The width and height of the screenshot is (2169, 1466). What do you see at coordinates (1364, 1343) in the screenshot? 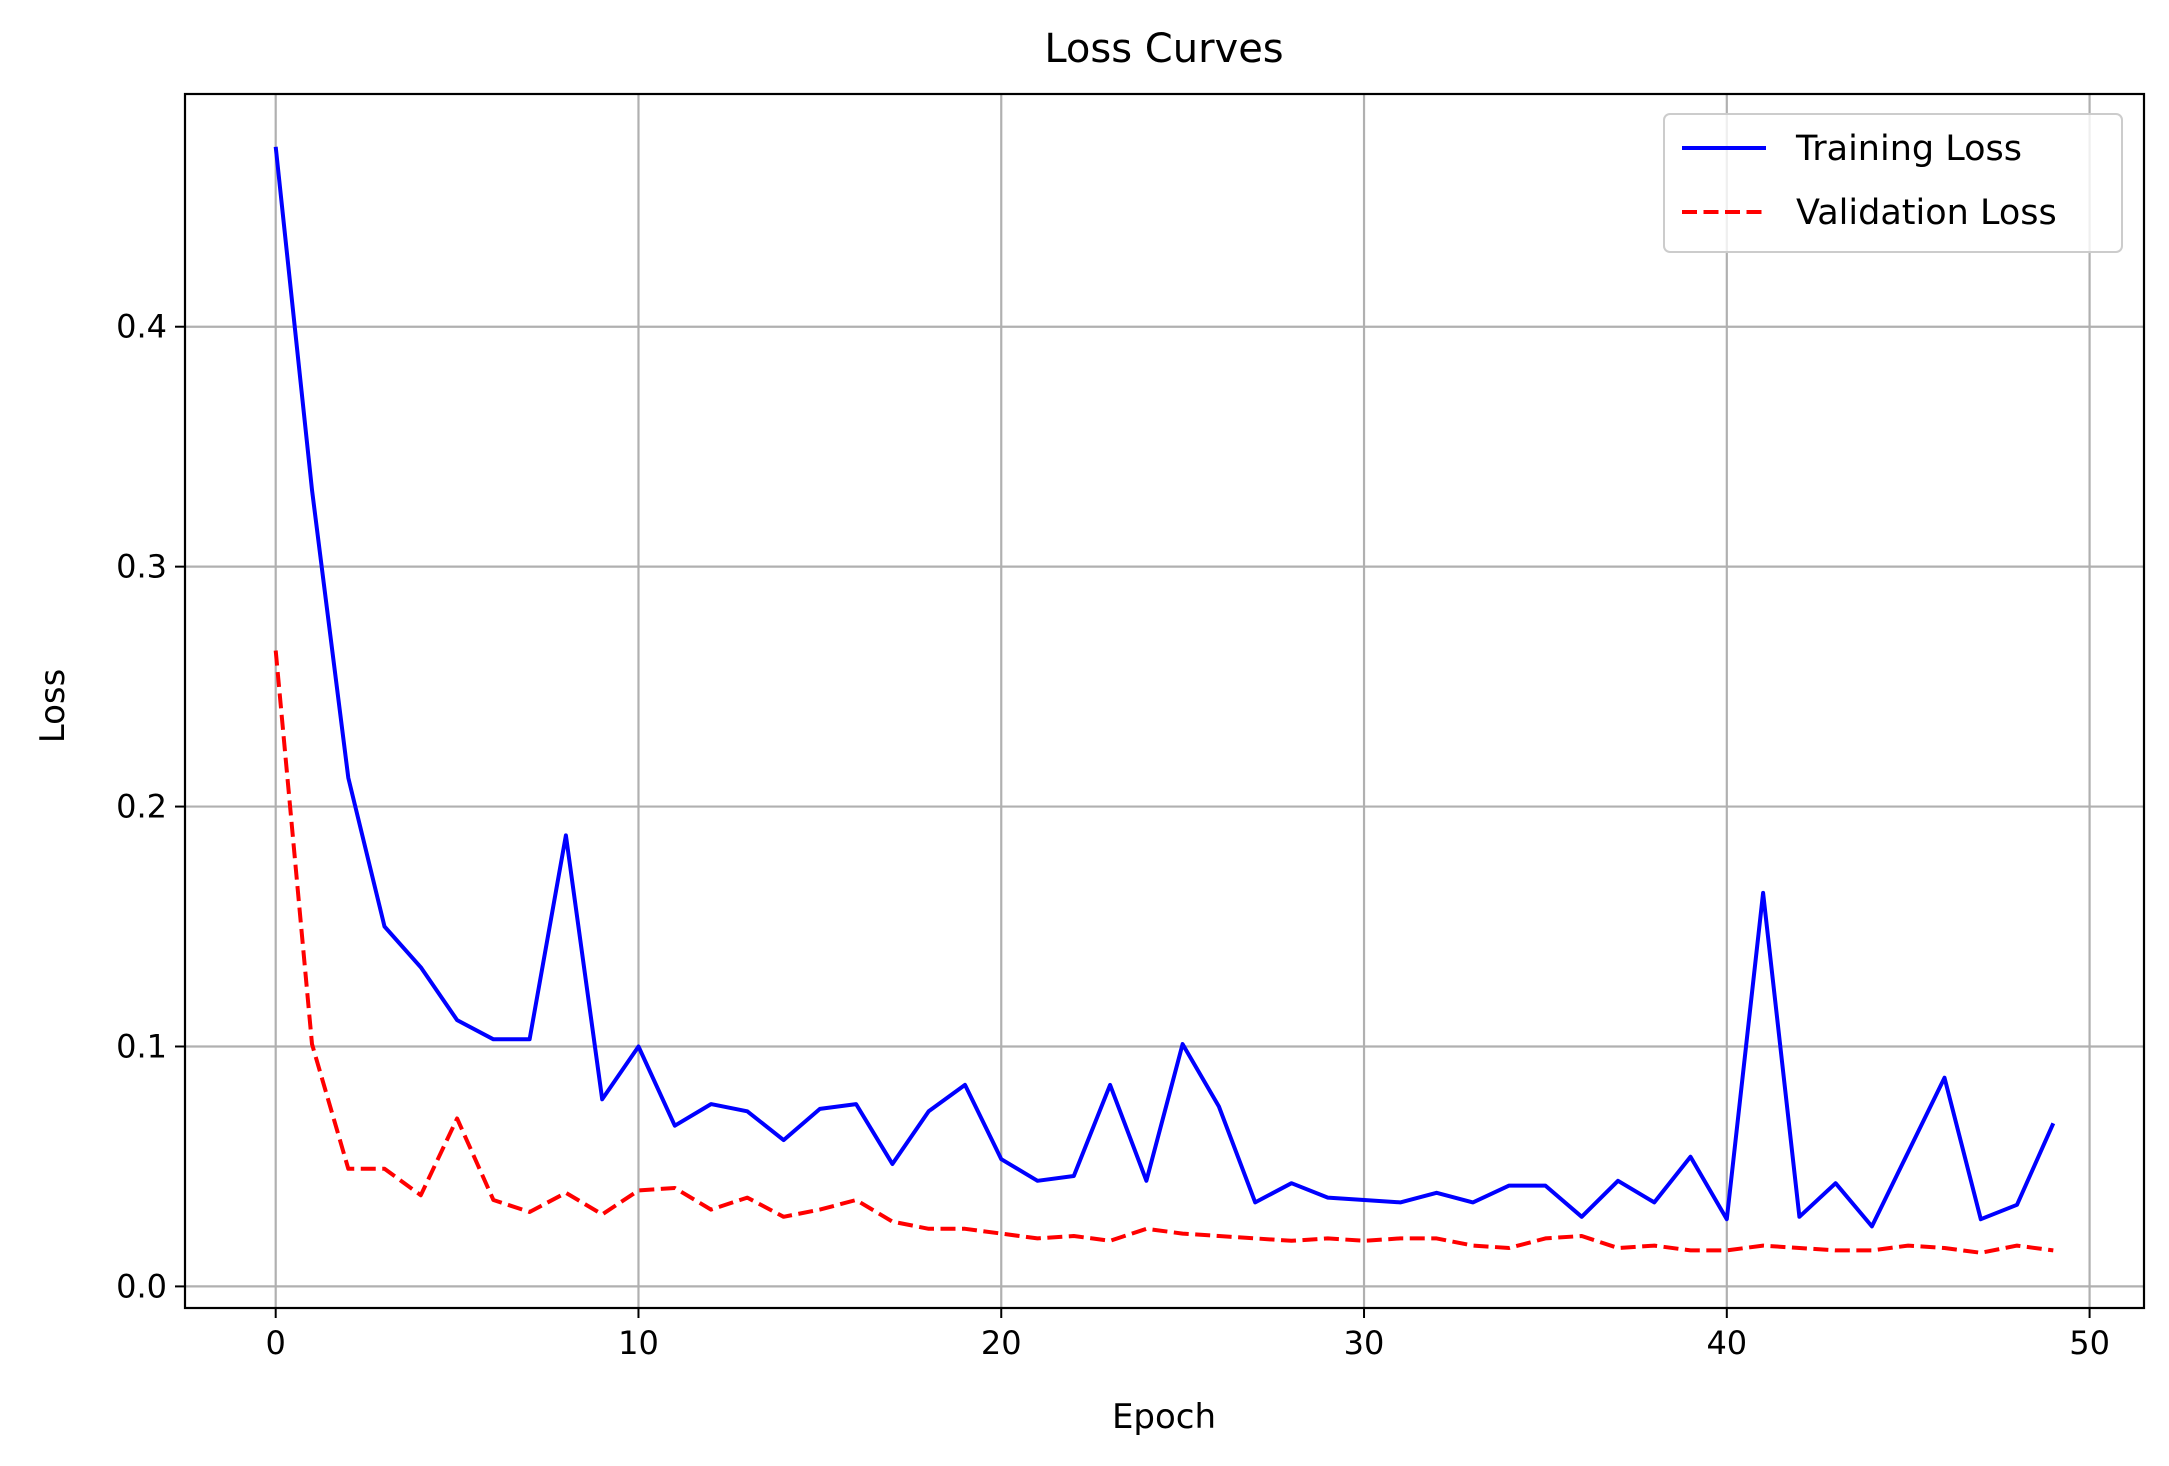
I see `x-tick-label: 30` at bounding box center [1364, 1343].